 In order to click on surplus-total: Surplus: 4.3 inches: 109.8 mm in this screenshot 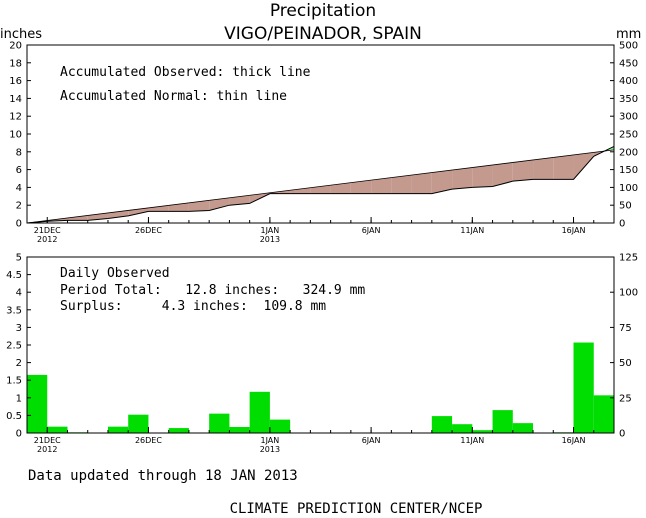, I will do `click(193, 306)`.